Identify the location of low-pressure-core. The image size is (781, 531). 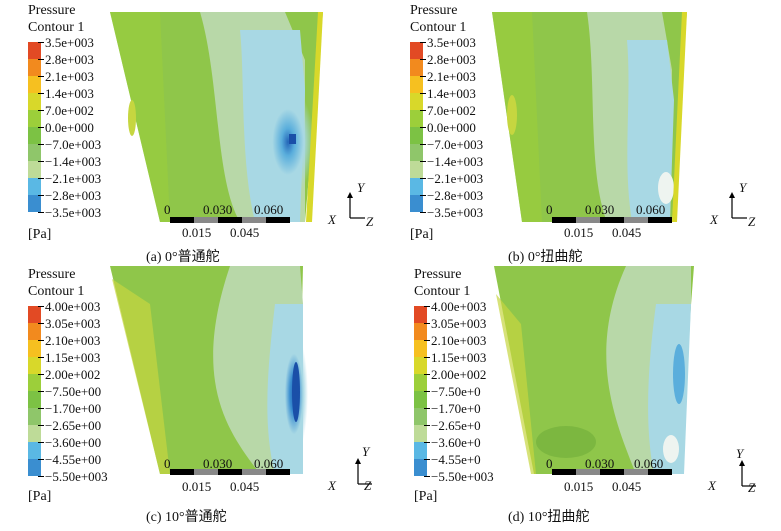
(292, 139).